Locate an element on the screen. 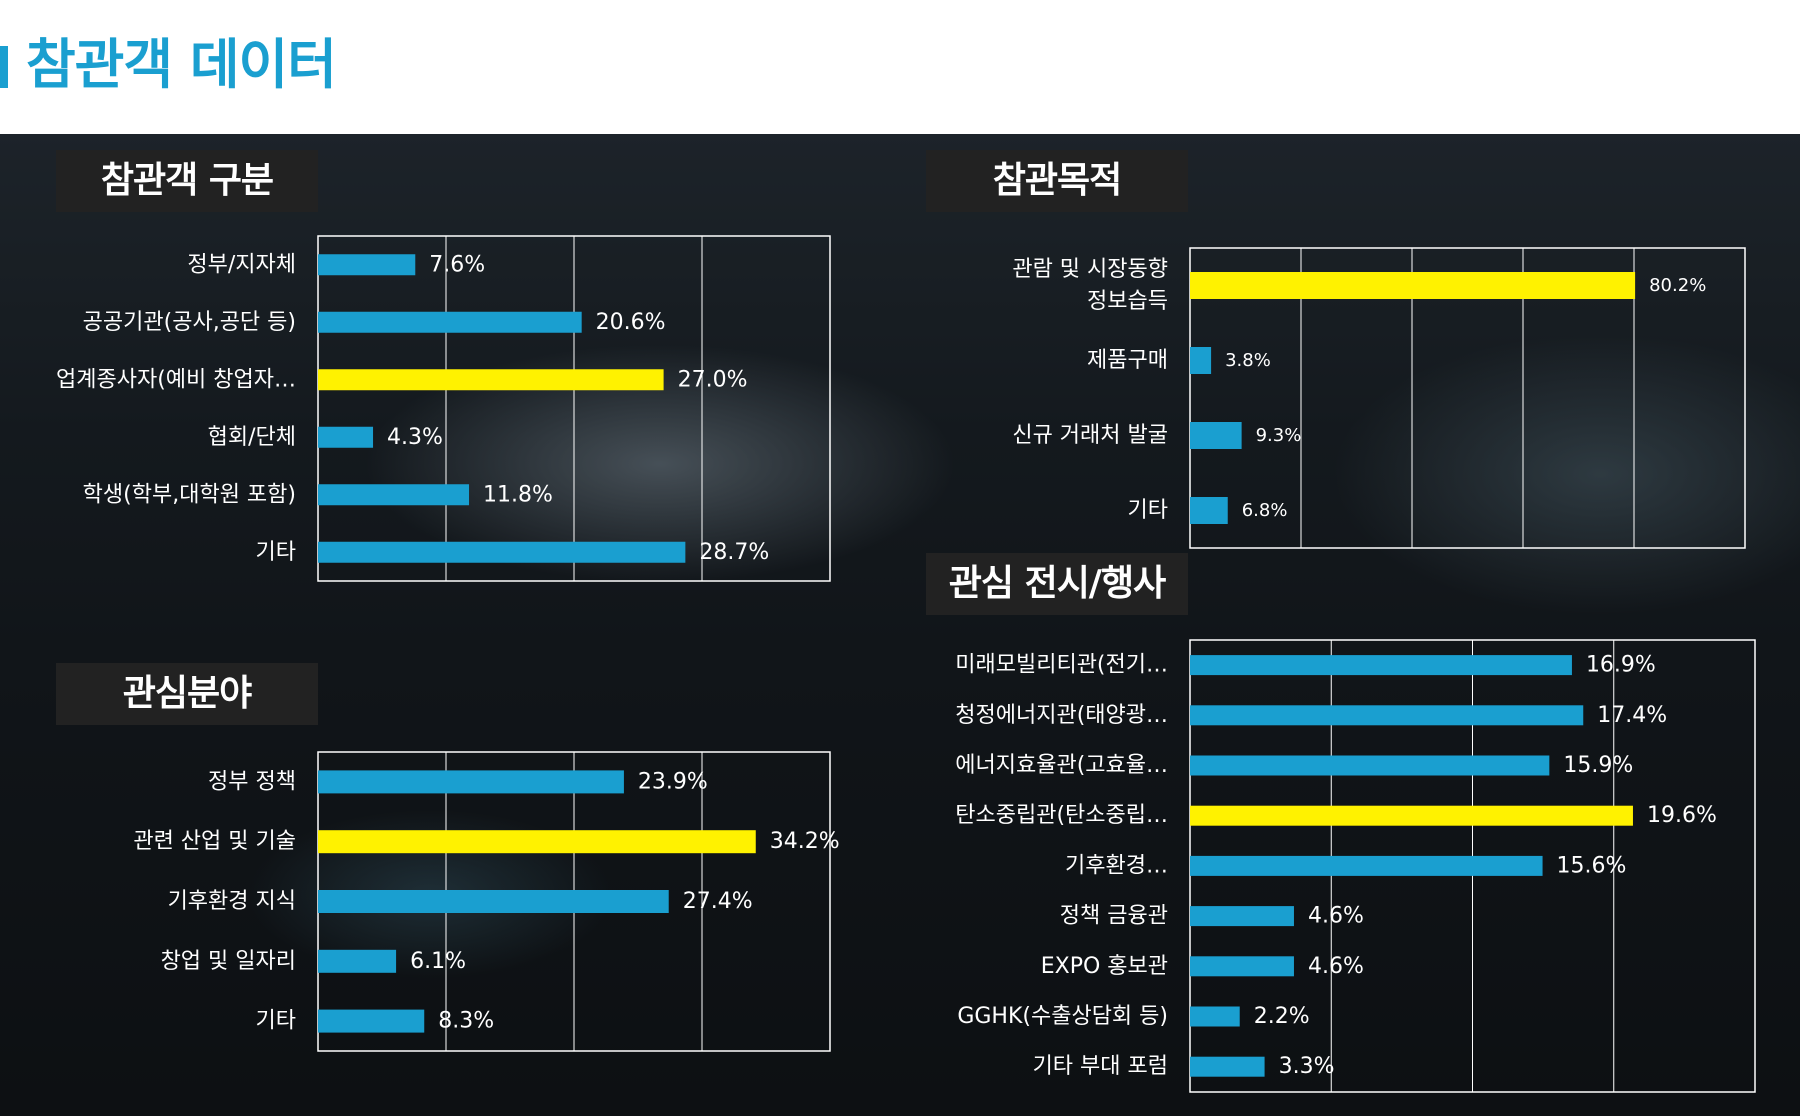 The height and width of the screenshot is (1116, 1800). chart-4-value-label: 15.6% is located at coordinates (1592, 865).